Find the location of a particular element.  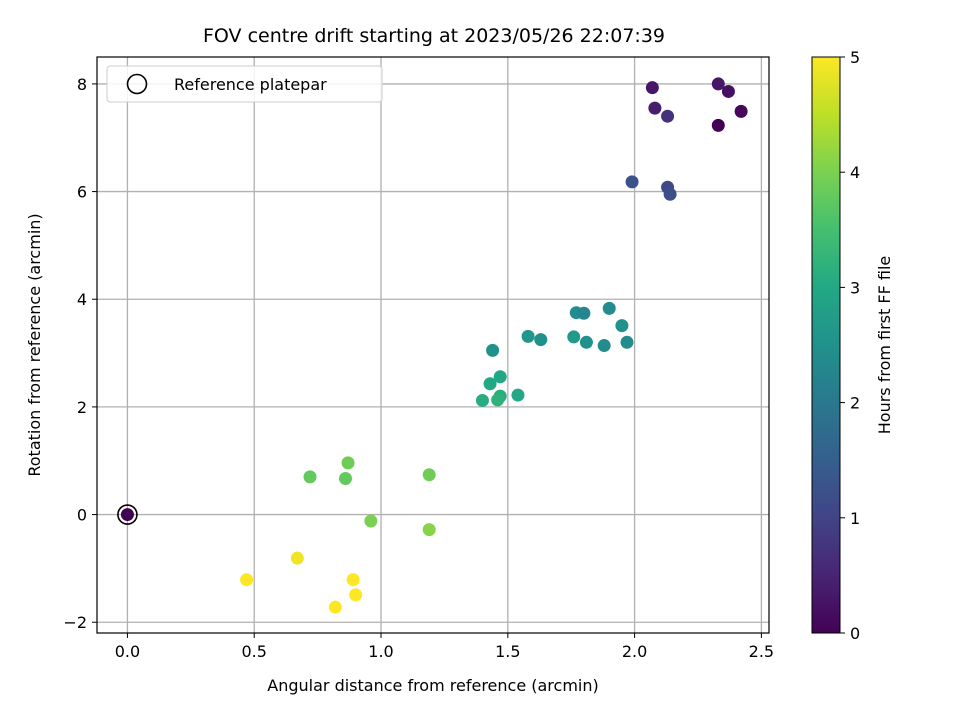

y-tick-label: 0 is located at coordinates (82, 515).